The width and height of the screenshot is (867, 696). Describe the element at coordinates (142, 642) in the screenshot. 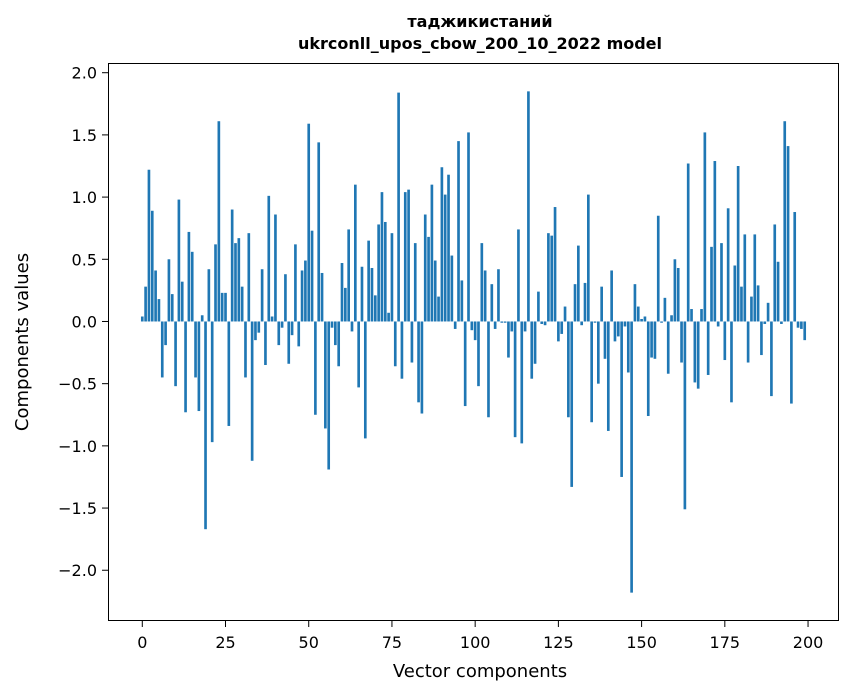

I see `x-tick-label: 0` at that location.